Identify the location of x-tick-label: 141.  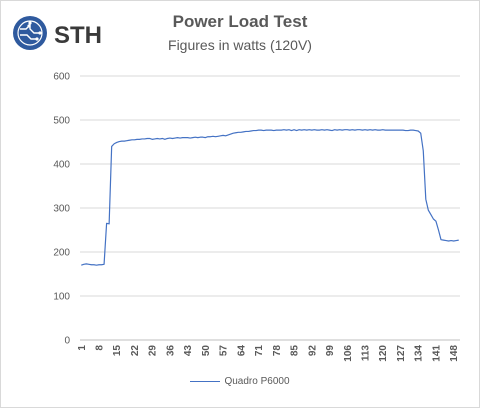
(436, 353).